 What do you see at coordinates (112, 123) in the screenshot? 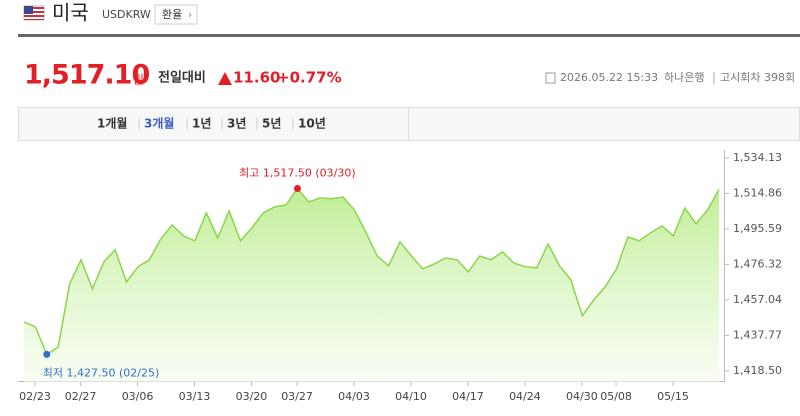
I see `tab: 1개월` at bounding box center [112, 123].